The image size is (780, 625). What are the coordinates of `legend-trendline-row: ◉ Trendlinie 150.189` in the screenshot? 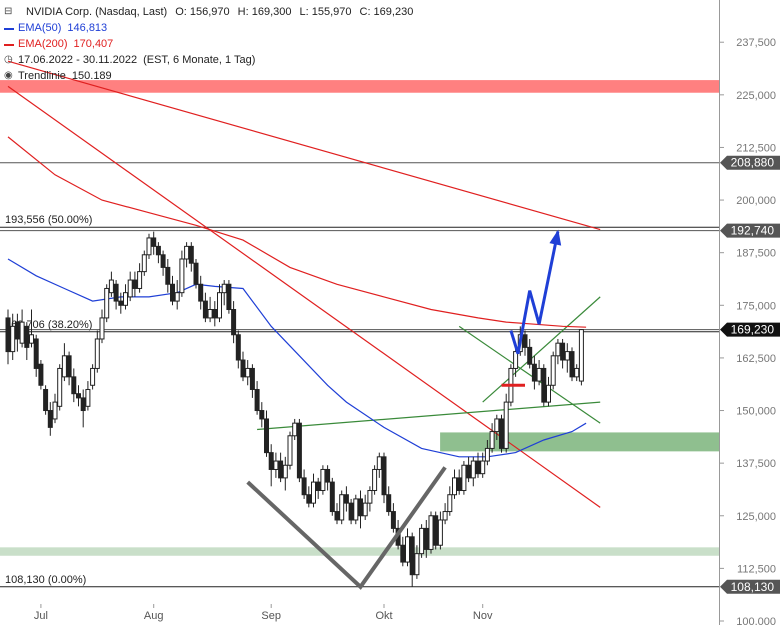 It's located at (208, 76).